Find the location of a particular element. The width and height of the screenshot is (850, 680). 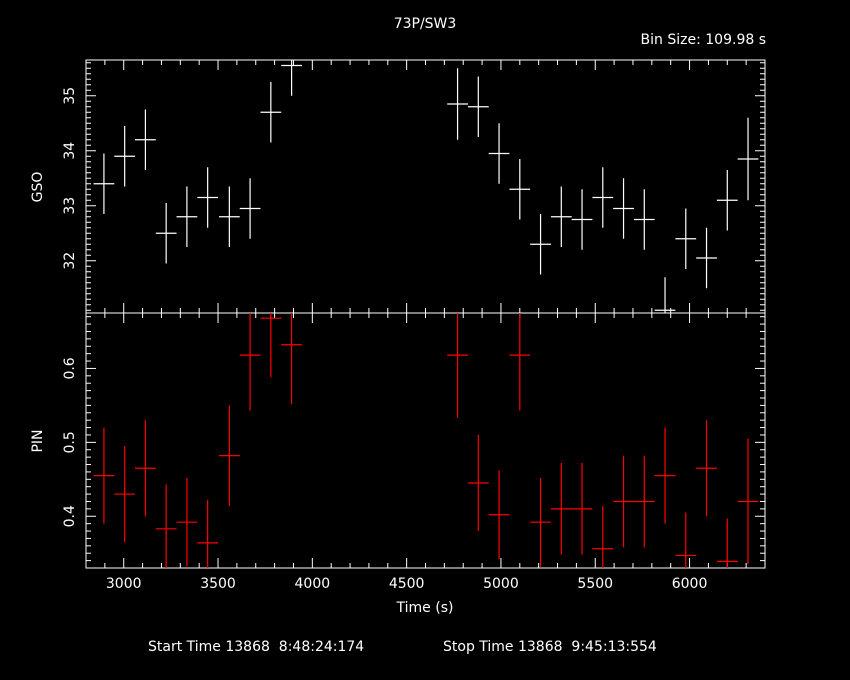

x-tick-label: 6000 is located at coordinates (690, 584).